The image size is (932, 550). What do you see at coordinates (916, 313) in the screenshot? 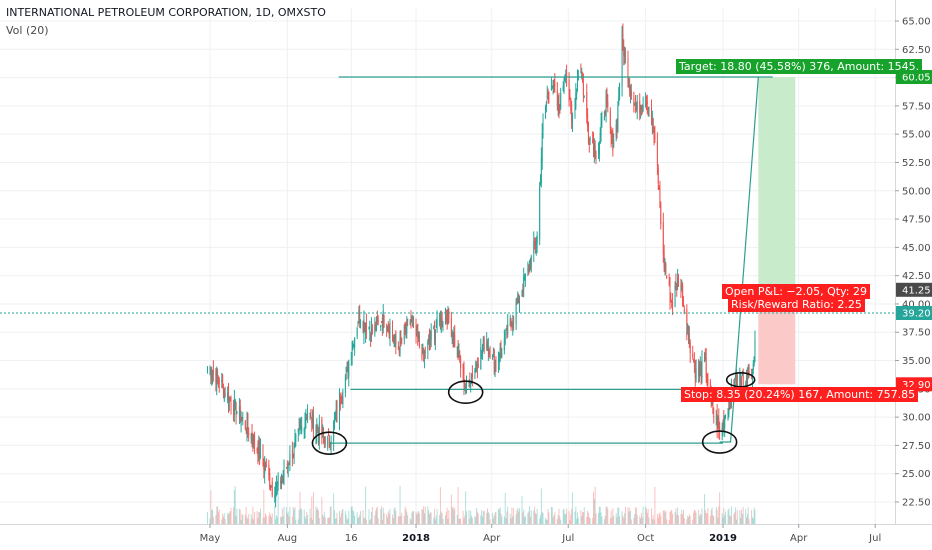
I see `price-axis-tag-label: 39.20` at bounding box center [916, 313].